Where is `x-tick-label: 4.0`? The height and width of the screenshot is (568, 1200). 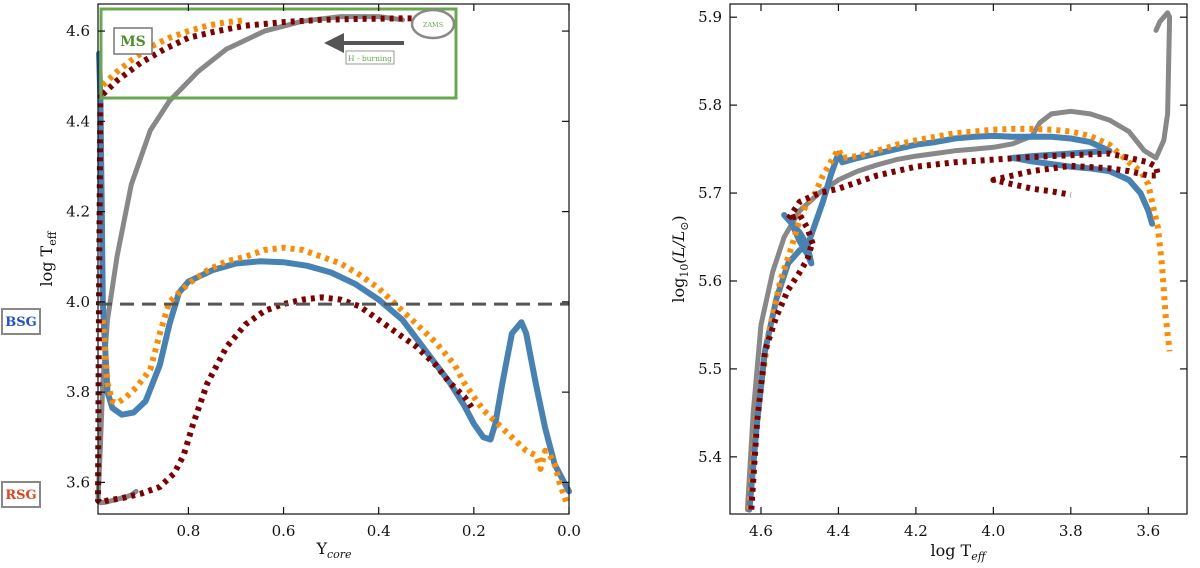 x-tick-label: 4.0 is located at coordinates (993, 531).